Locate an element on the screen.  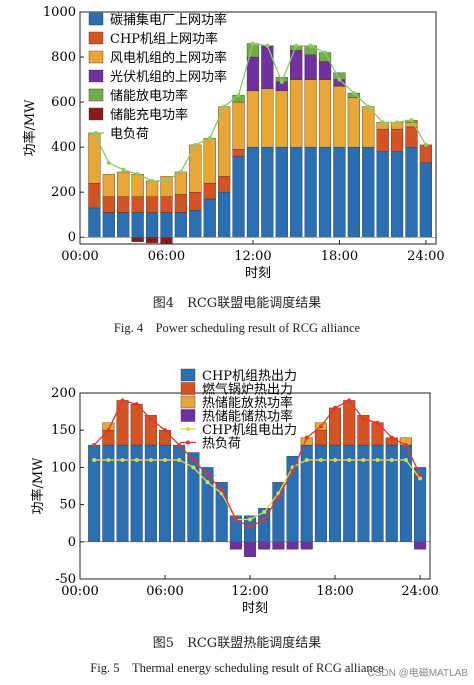
y-tick-label: 600 is located at coordinates (63, 102).